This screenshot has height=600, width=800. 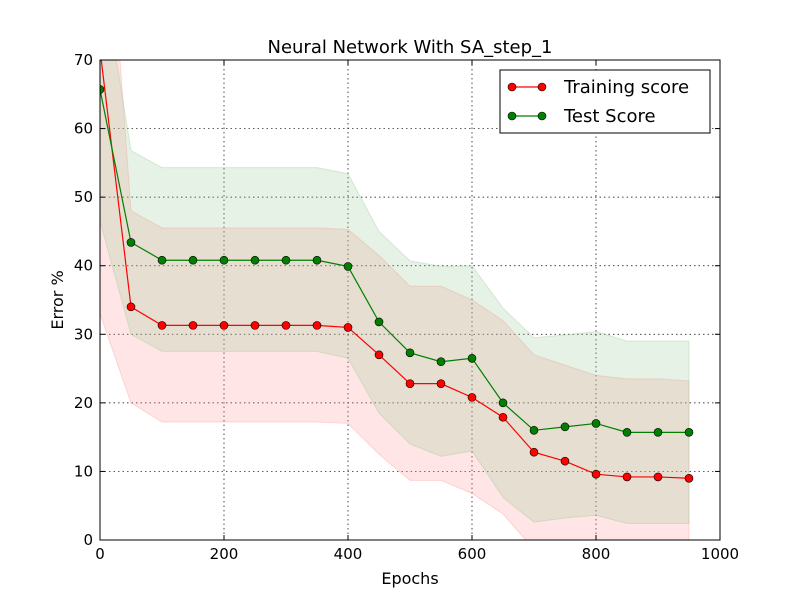 What do you see at coordinates (224, 554) in the screenshot?
I see `x-tick-label: 200` at bounding box center [224, 554].